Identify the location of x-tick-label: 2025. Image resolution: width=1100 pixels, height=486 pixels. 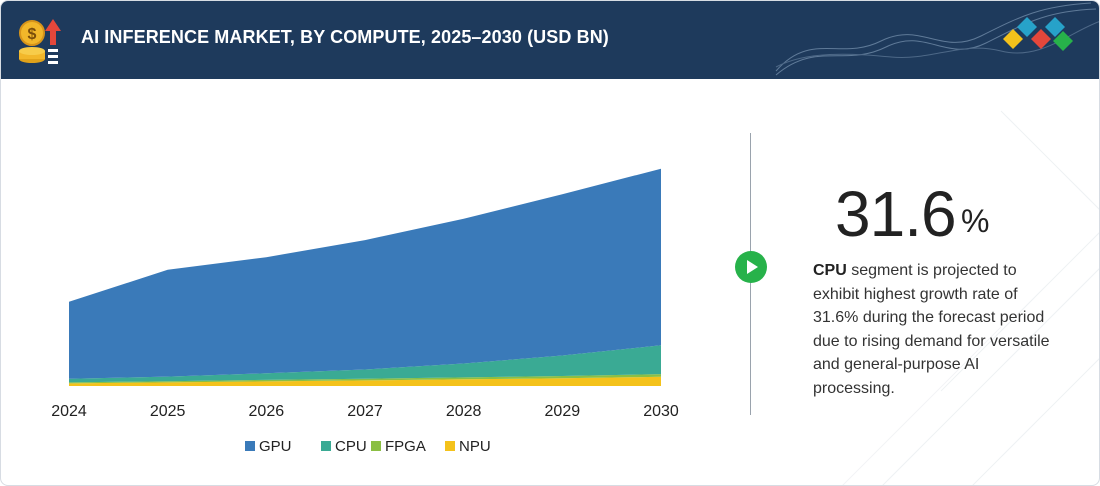
(168, 411).